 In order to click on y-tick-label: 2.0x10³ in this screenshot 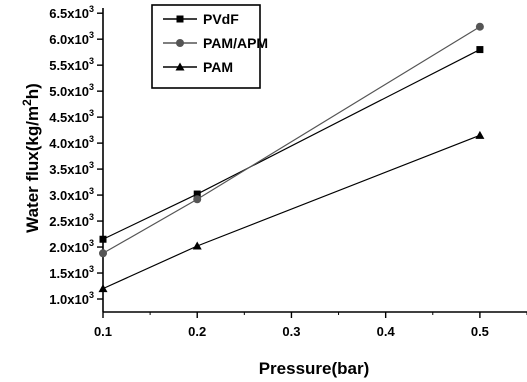, I will do `click(71, 246)`.